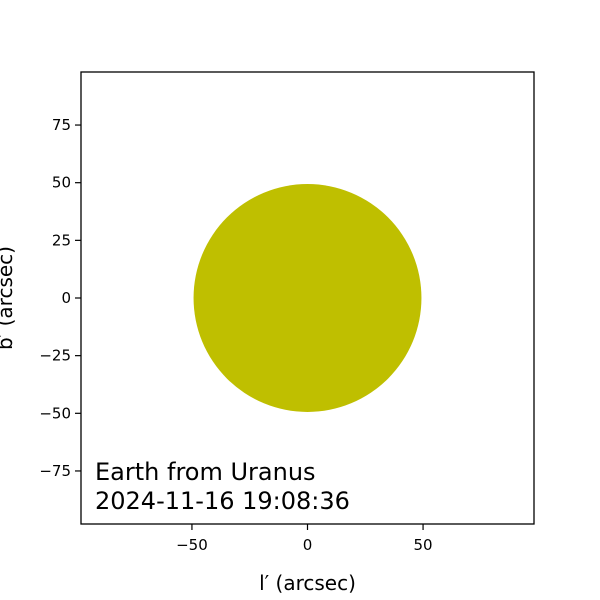 The image size is (600, 600). I want to click on x-tick-label: 0, so click(308, 545).